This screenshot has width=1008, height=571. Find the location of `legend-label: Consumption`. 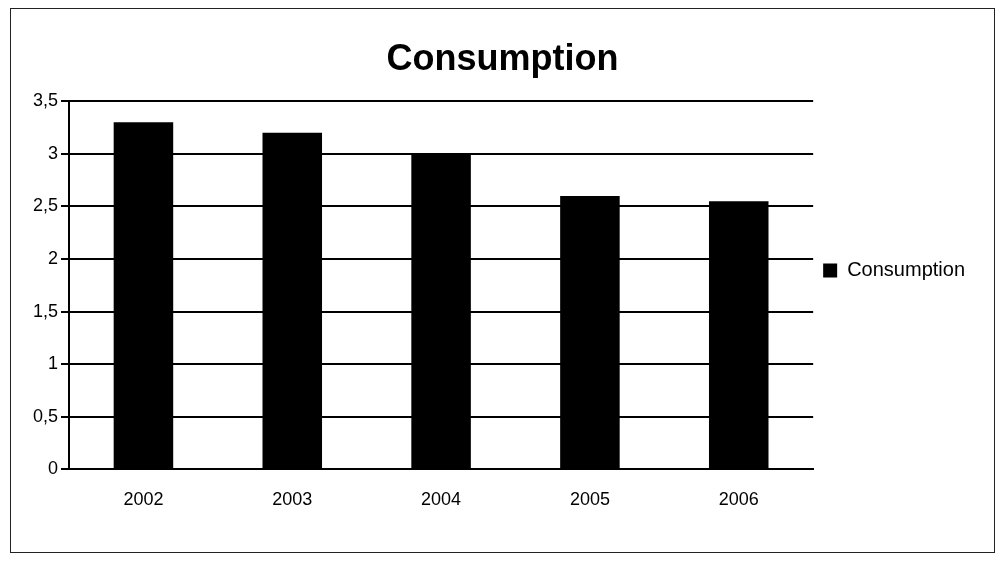

legend-label: Consumption is located at coordinates (906, 269).